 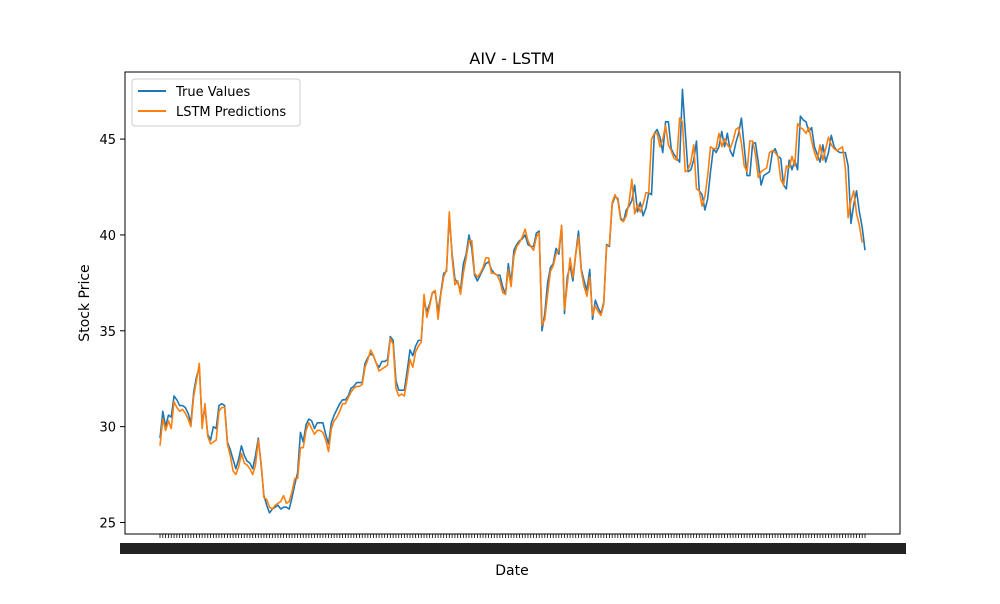 I want to click on legend-label-lstm-predictions: LSTM Predictions, so click(x=231, y=112).